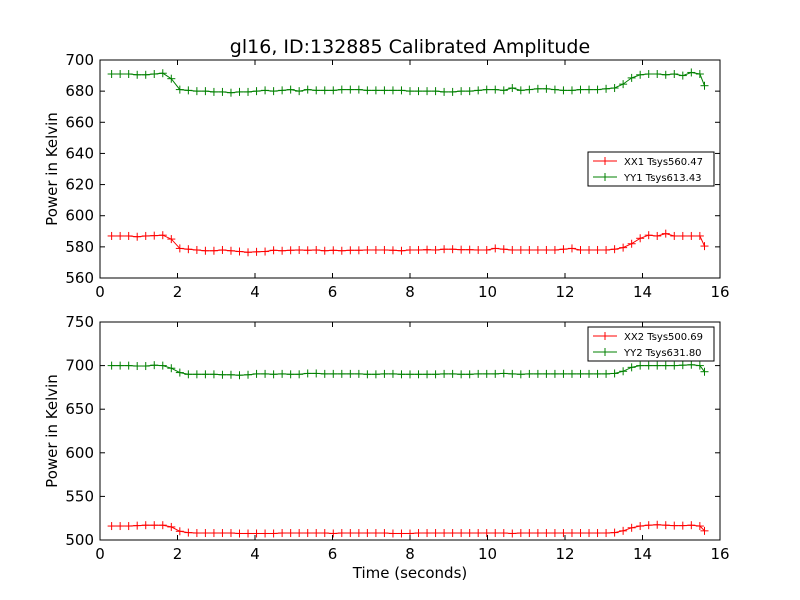  I want to click on x-tick-label: 2, so click(178, 554).